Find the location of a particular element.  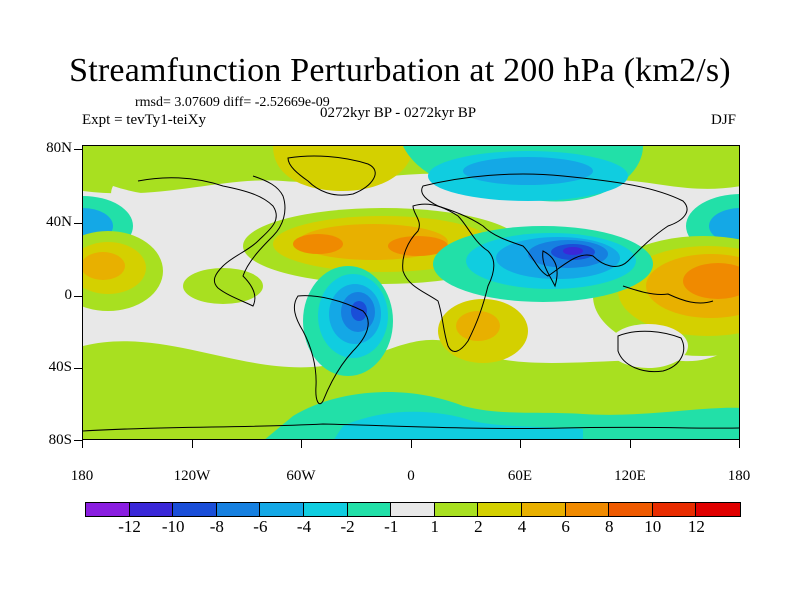

coast-antarctica is located at coordinates (411, 427).